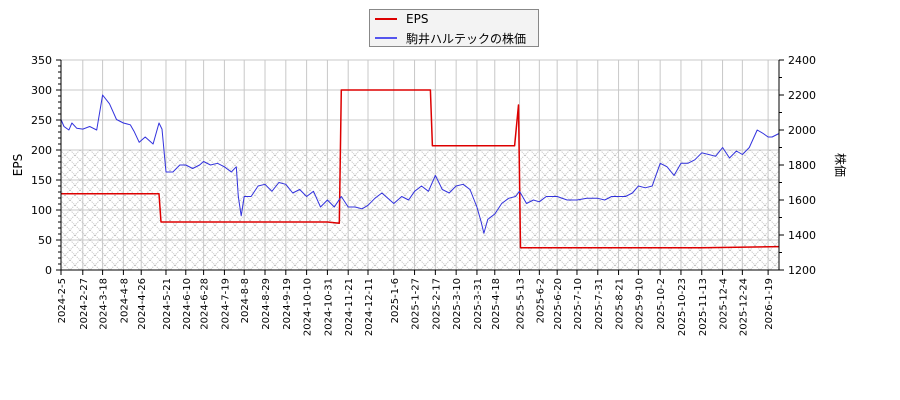 Image resolution: width=900 pixels, height=400 pixels. I want to click on chart-legend: EPS 駒井ハルテックの株価, so click(454, 28).